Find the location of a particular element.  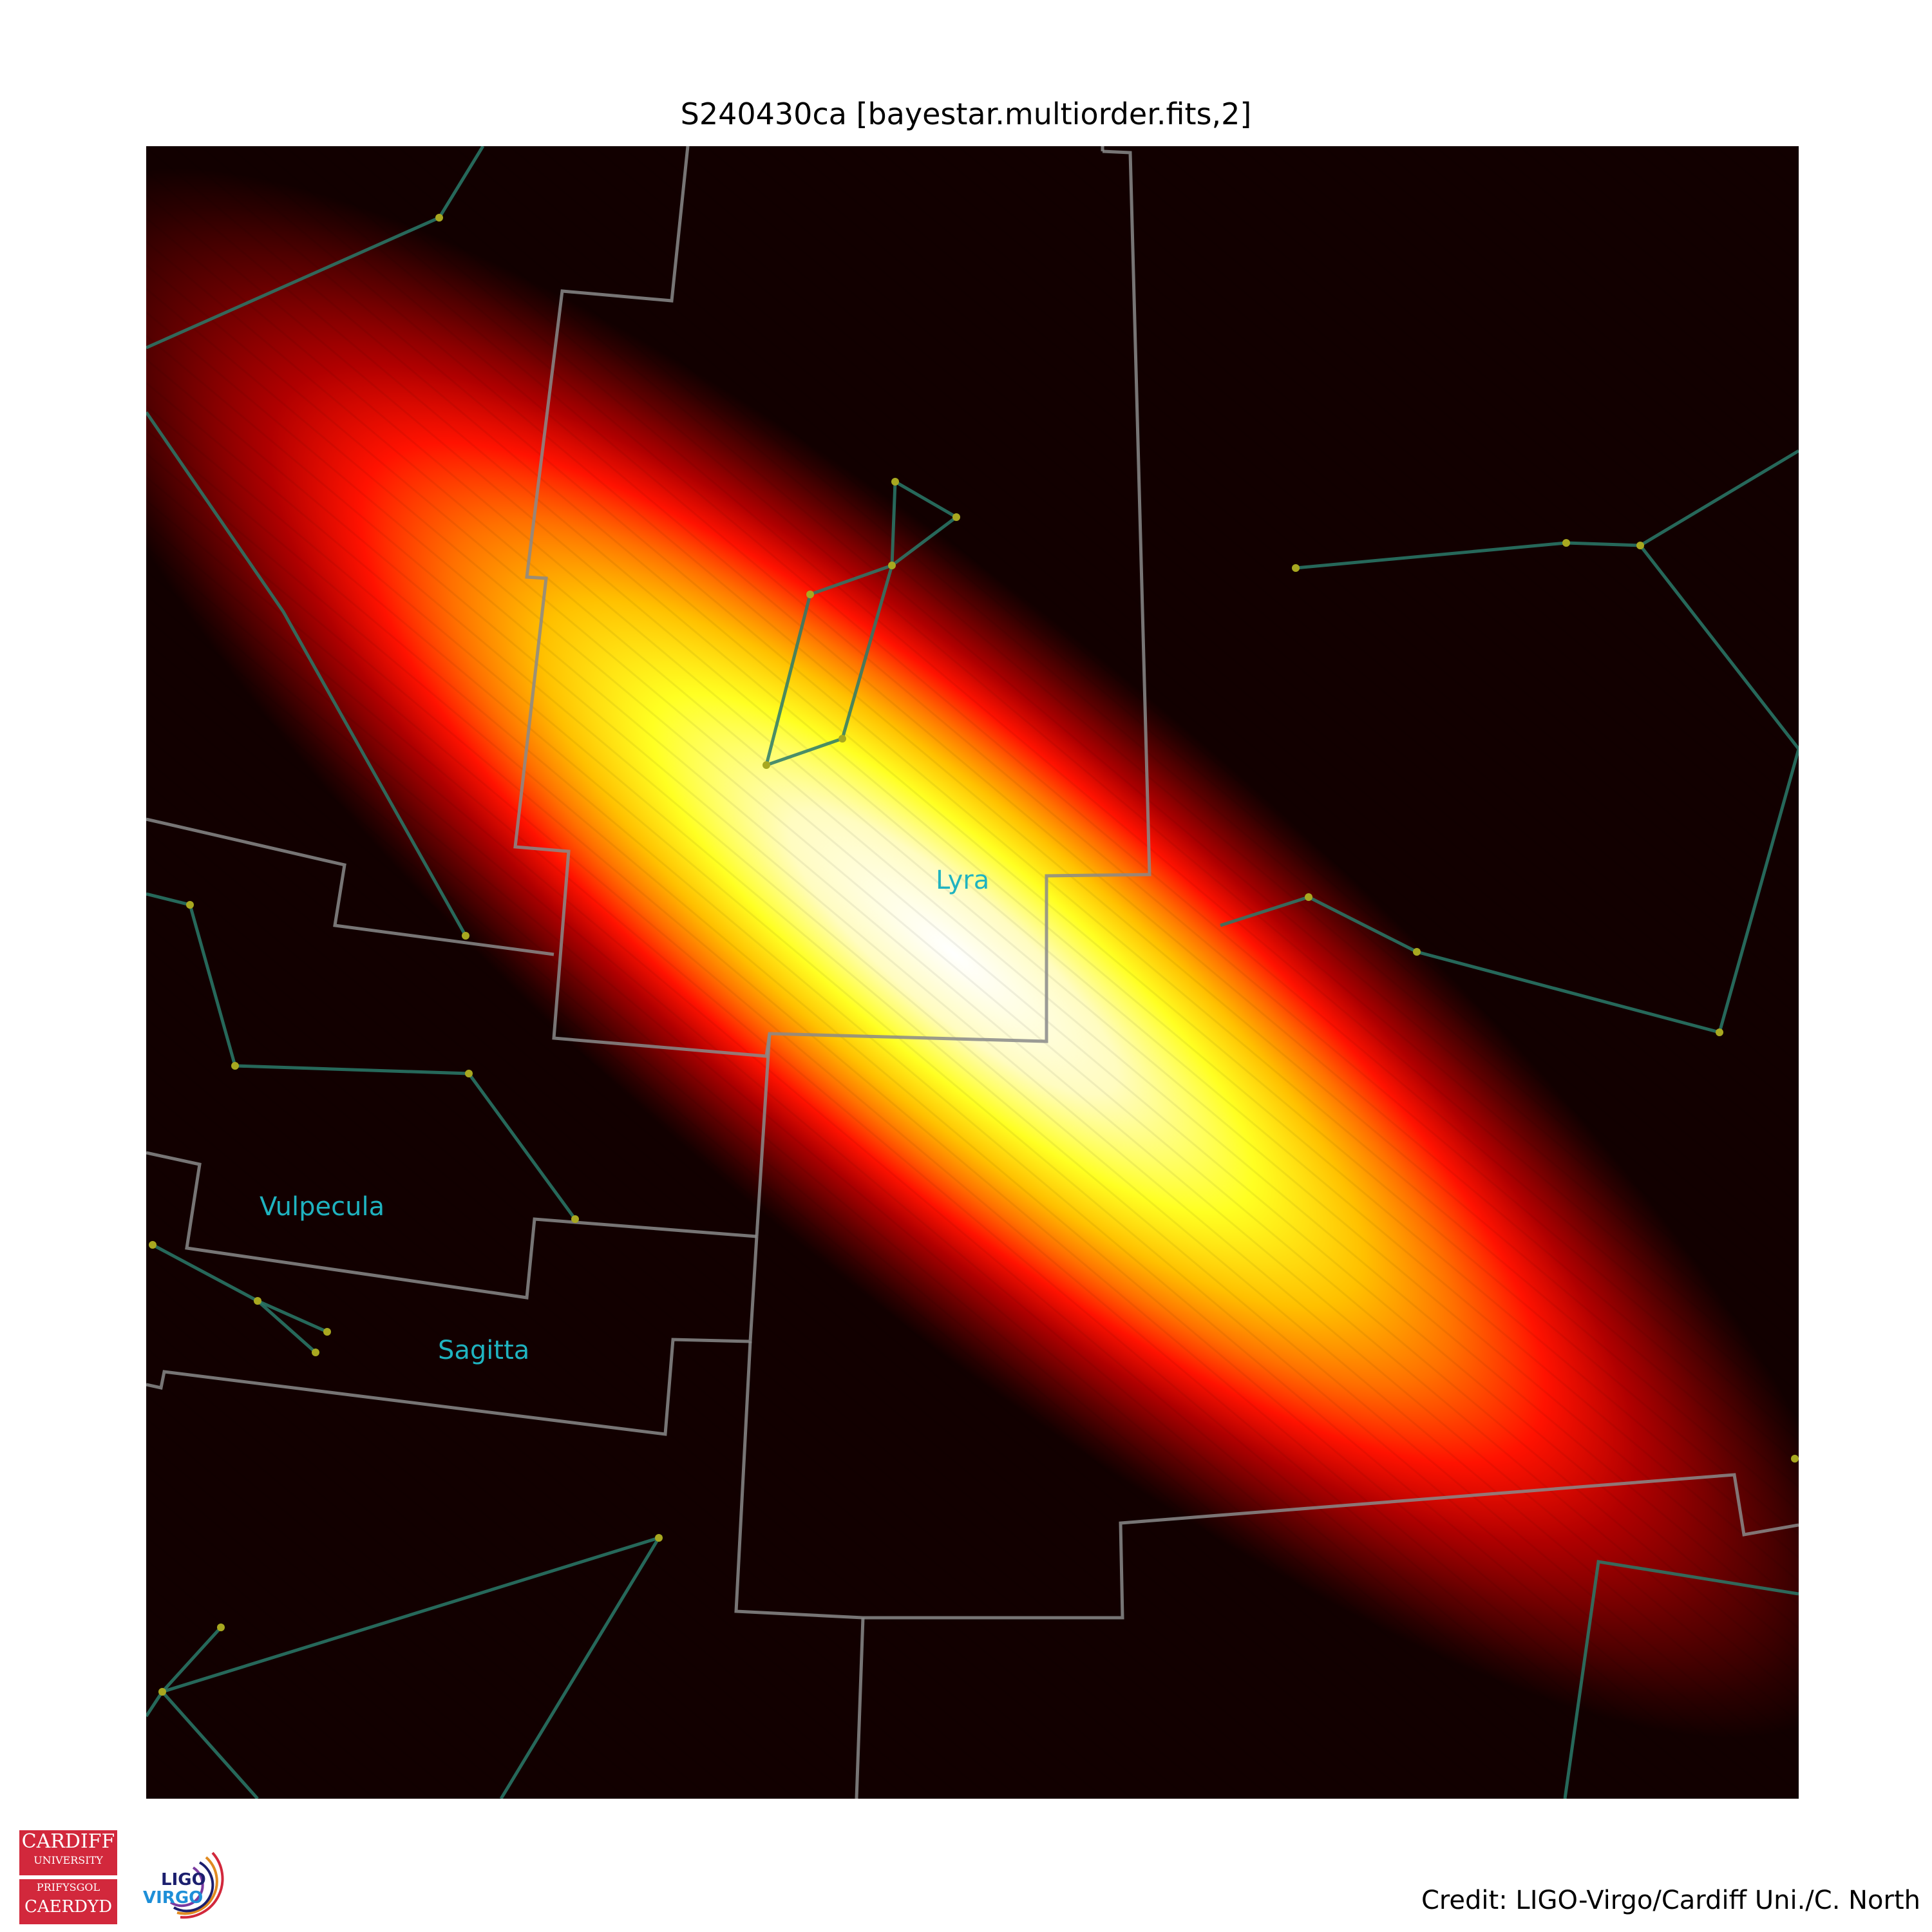

virgo-logo-text: VIRGO is located at coordinates (174, 1898).